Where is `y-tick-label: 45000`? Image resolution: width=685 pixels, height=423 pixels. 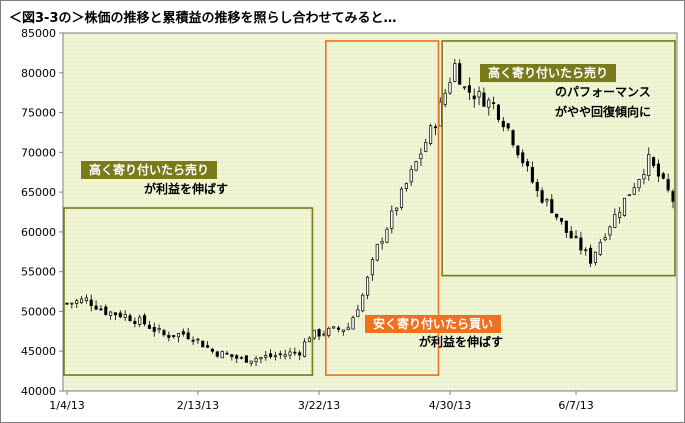
y-tick-label: 45000 is located at coordinates (38, 351).